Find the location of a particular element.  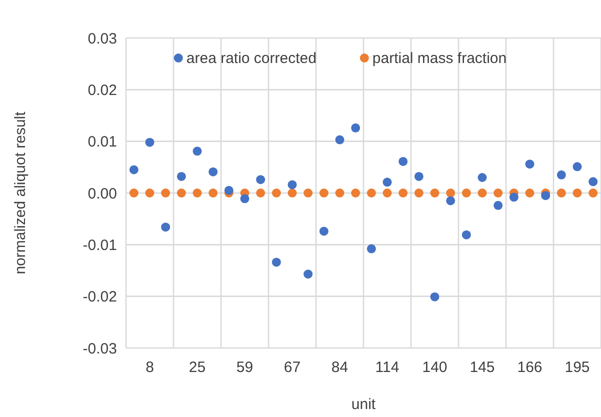

x-tick-label: 140 is located at coordinates (435, 367).